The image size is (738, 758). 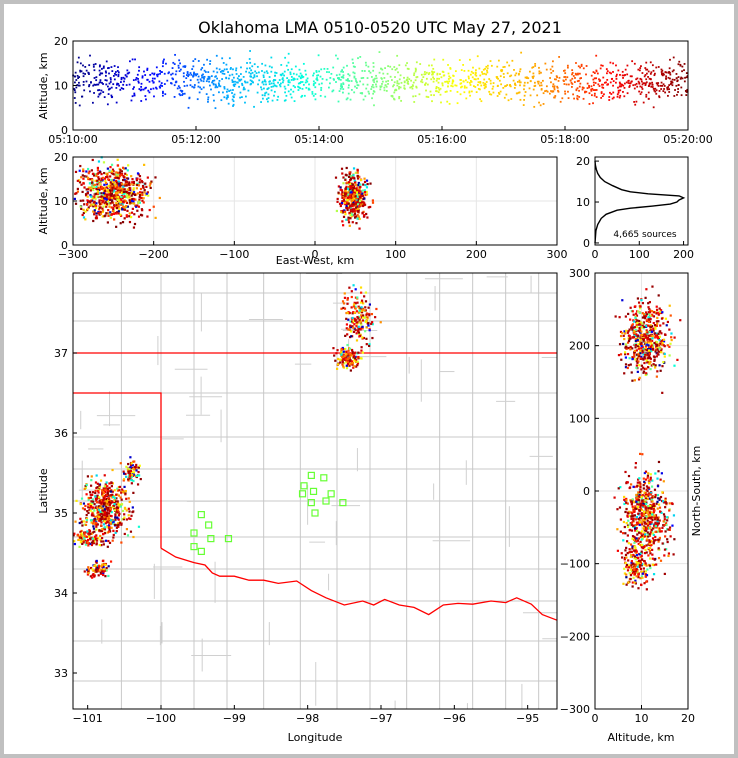 I want to click on lma-station-marker, so click(x=326, y=501).